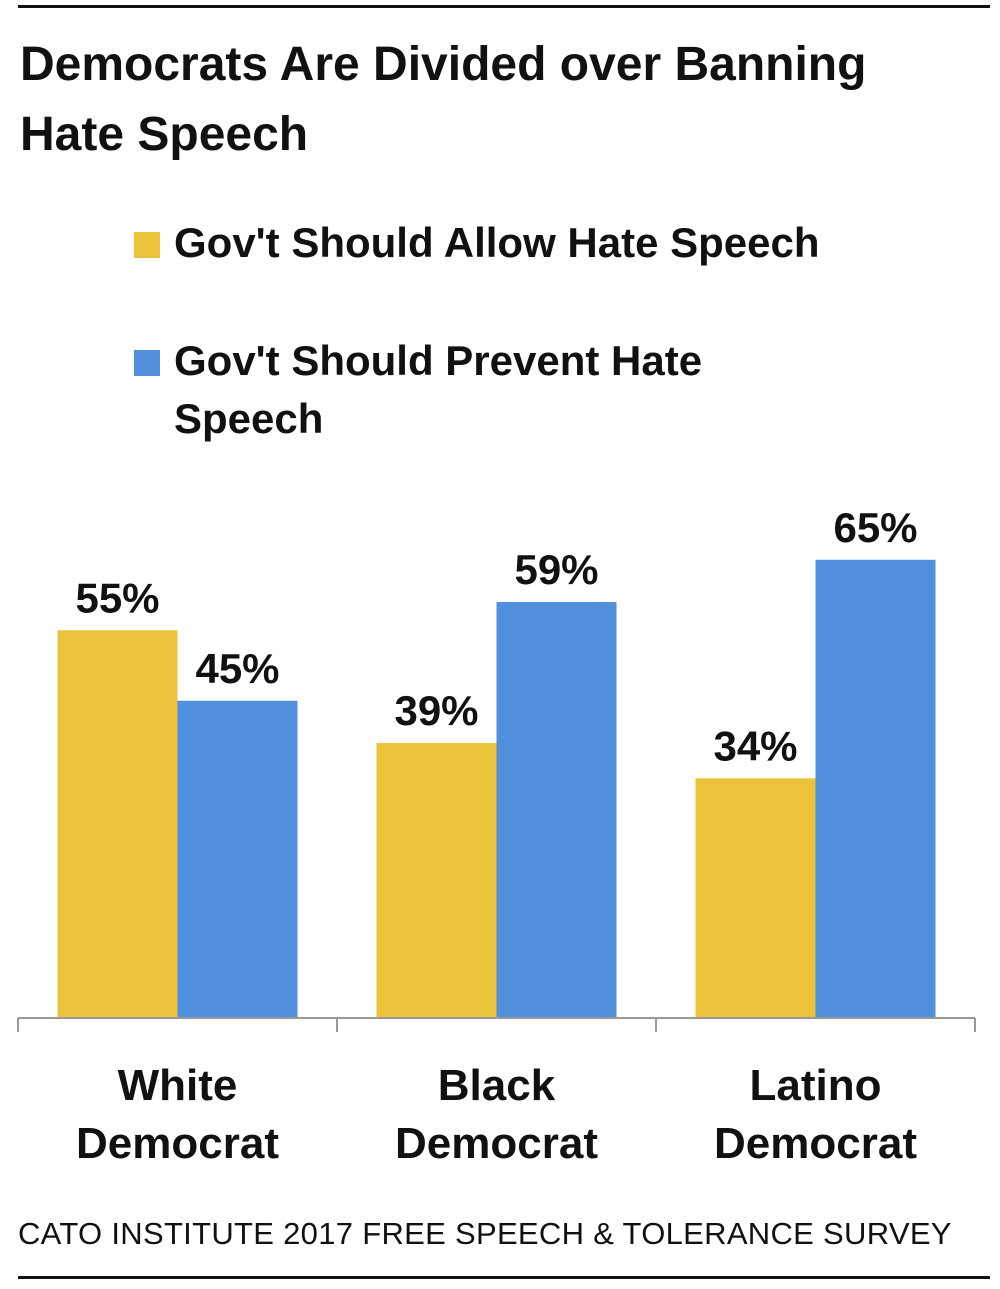  Describe the element at coordinates (147, 245) in the screenshot. I see `legend-swatch-allow` at that location.